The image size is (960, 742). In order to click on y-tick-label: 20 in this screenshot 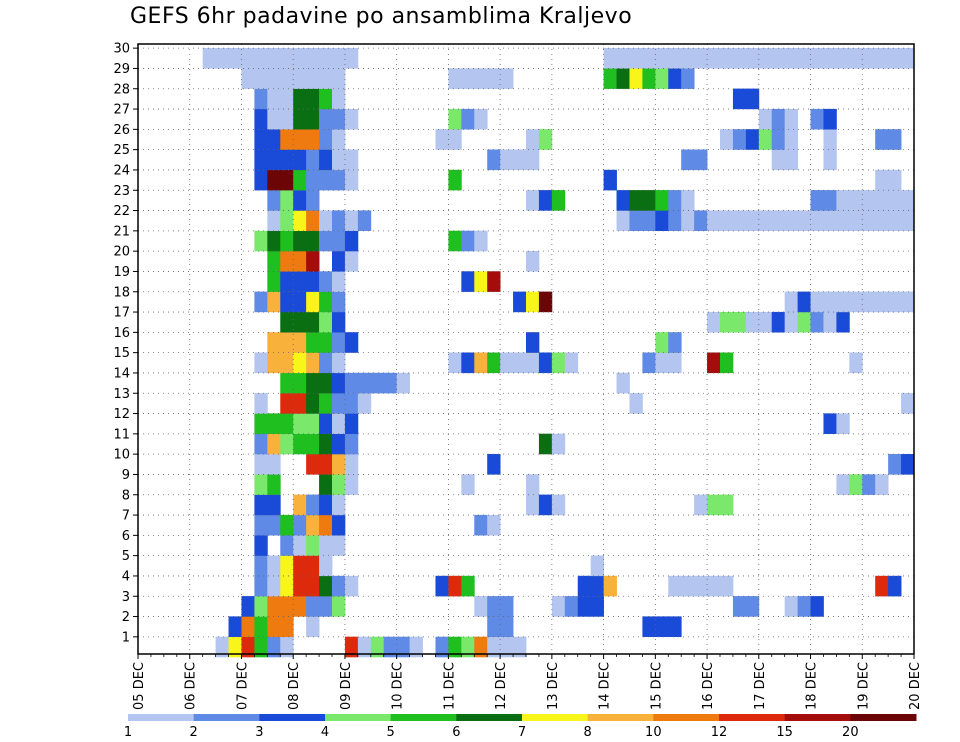, I will do `click(121, 252)`.